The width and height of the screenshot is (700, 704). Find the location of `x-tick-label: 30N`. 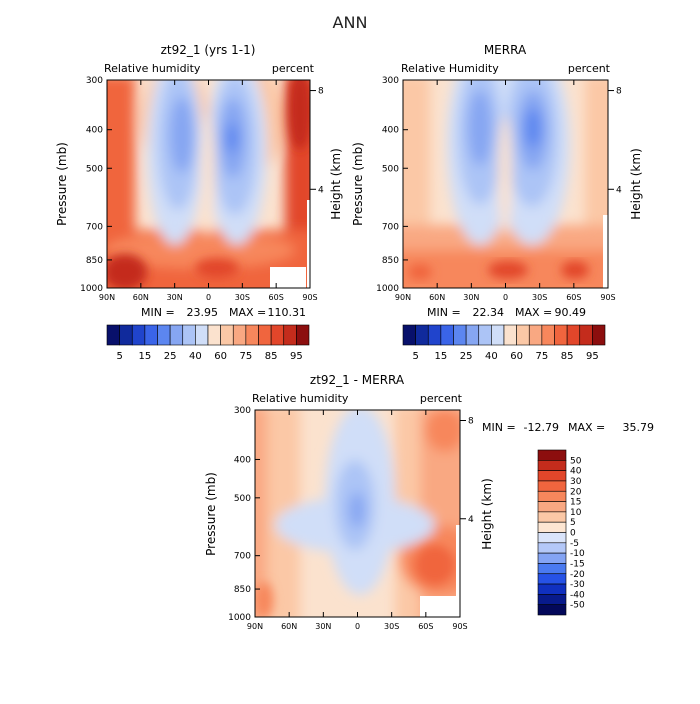

x-tick-label: 30N is located at coordinates (175, 297).